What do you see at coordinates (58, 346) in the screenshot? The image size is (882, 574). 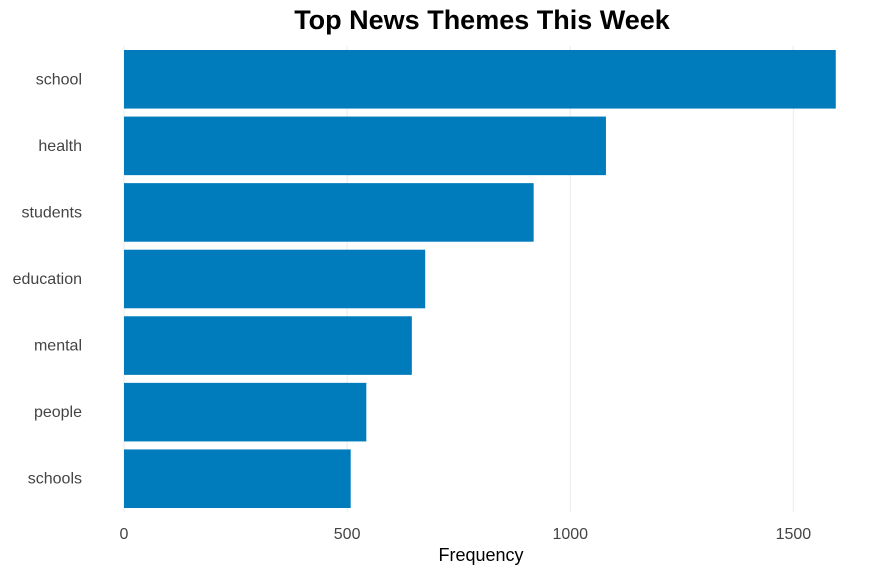 I see `category-label: mental` at bounding box center [58, 346].